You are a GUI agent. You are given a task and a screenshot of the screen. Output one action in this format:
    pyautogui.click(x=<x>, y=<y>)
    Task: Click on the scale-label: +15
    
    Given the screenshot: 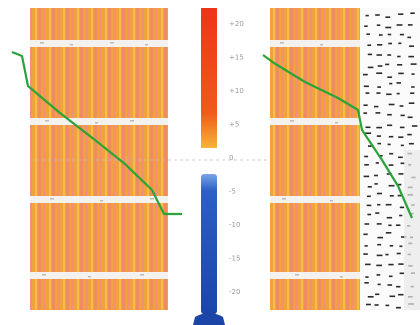 What is the action you would take?
    pyautogui.click(x=236, y=58)
    